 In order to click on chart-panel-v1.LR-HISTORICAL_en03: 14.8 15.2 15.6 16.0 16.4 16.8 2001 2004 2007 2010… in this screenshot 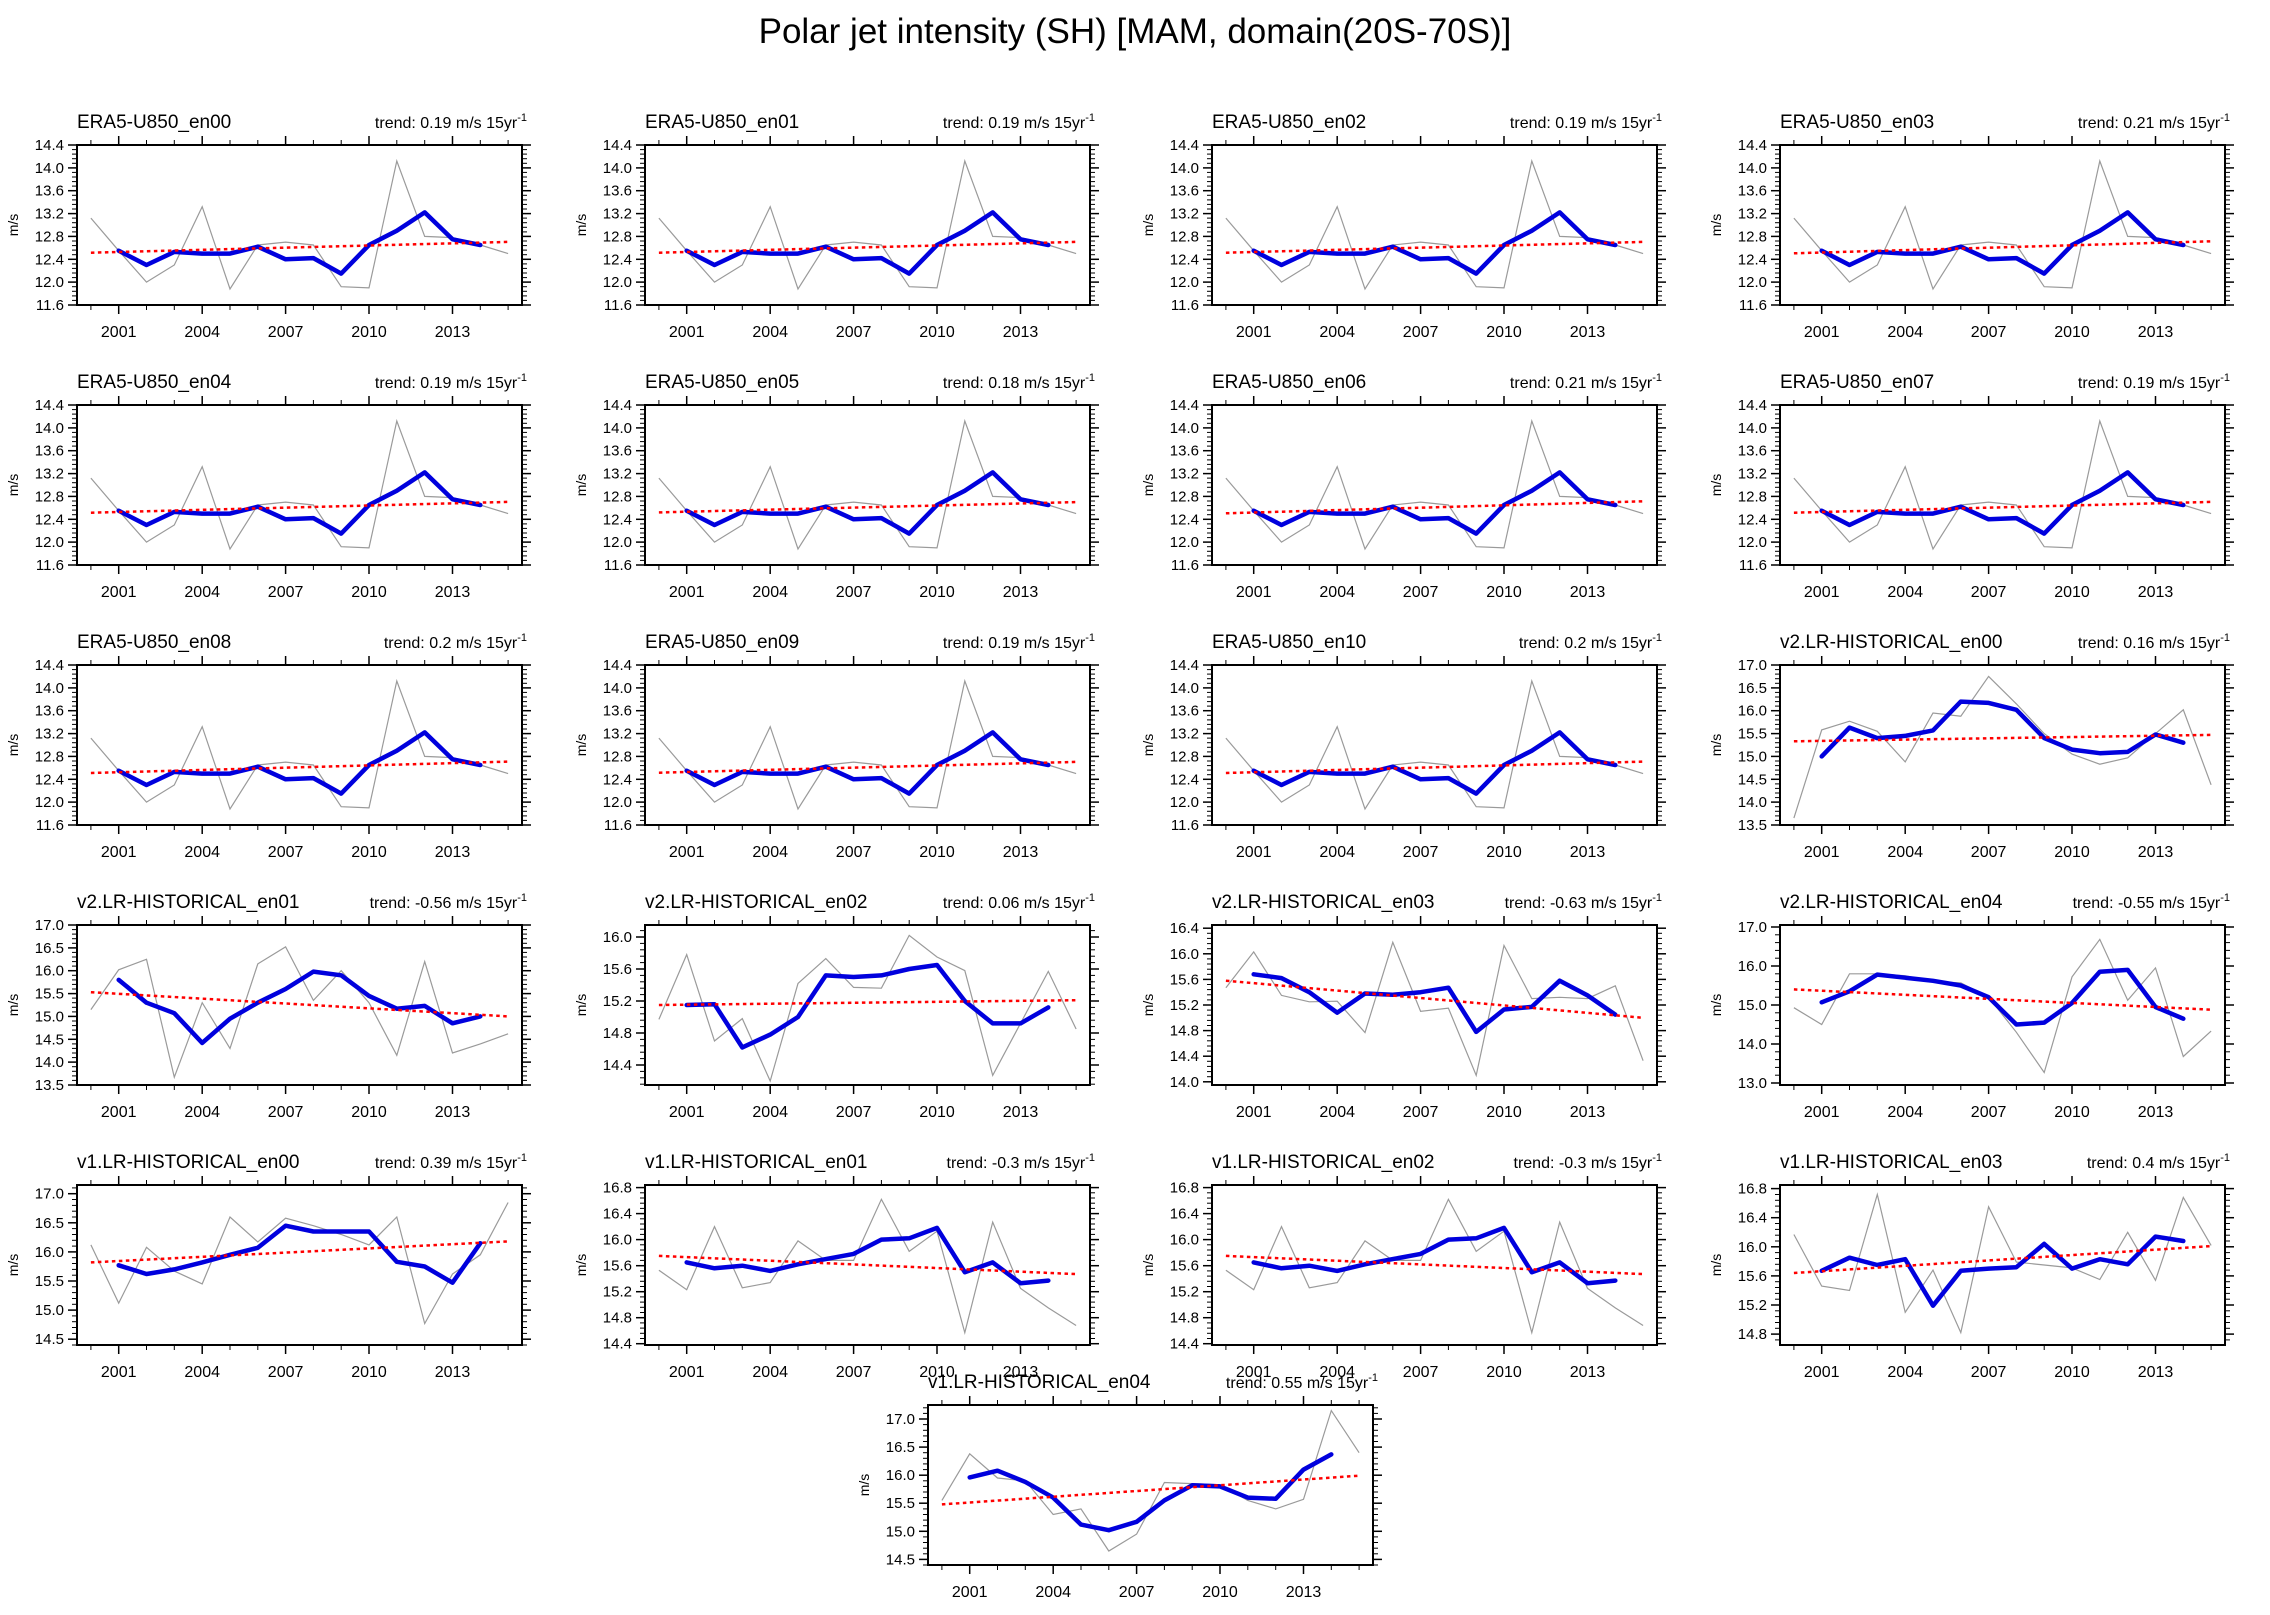, I will do `click(1986, 1260)`.